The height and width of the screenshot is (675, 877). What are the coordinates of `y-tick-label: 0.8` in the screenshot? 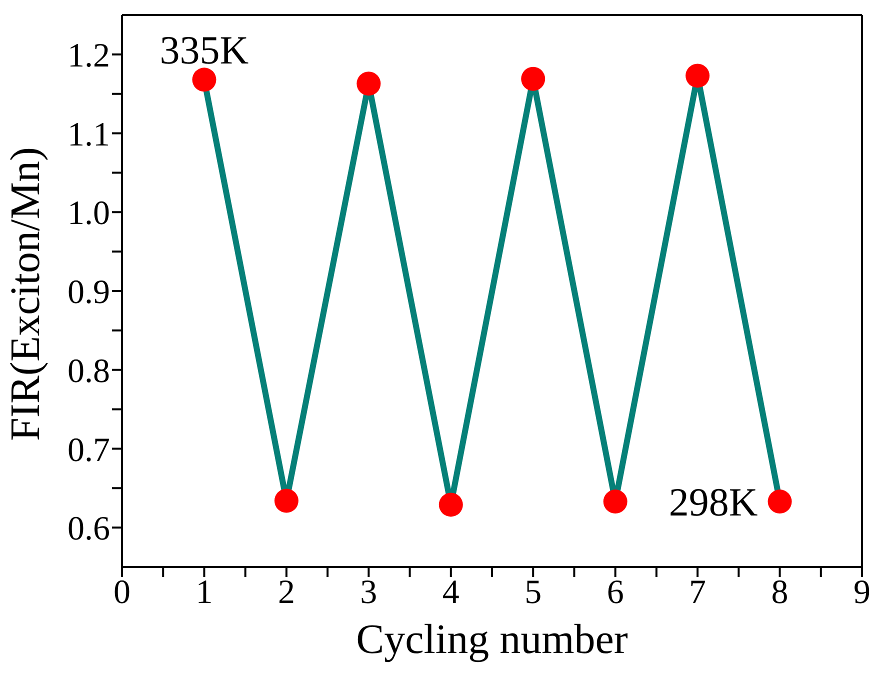 It's located at (89, 371).